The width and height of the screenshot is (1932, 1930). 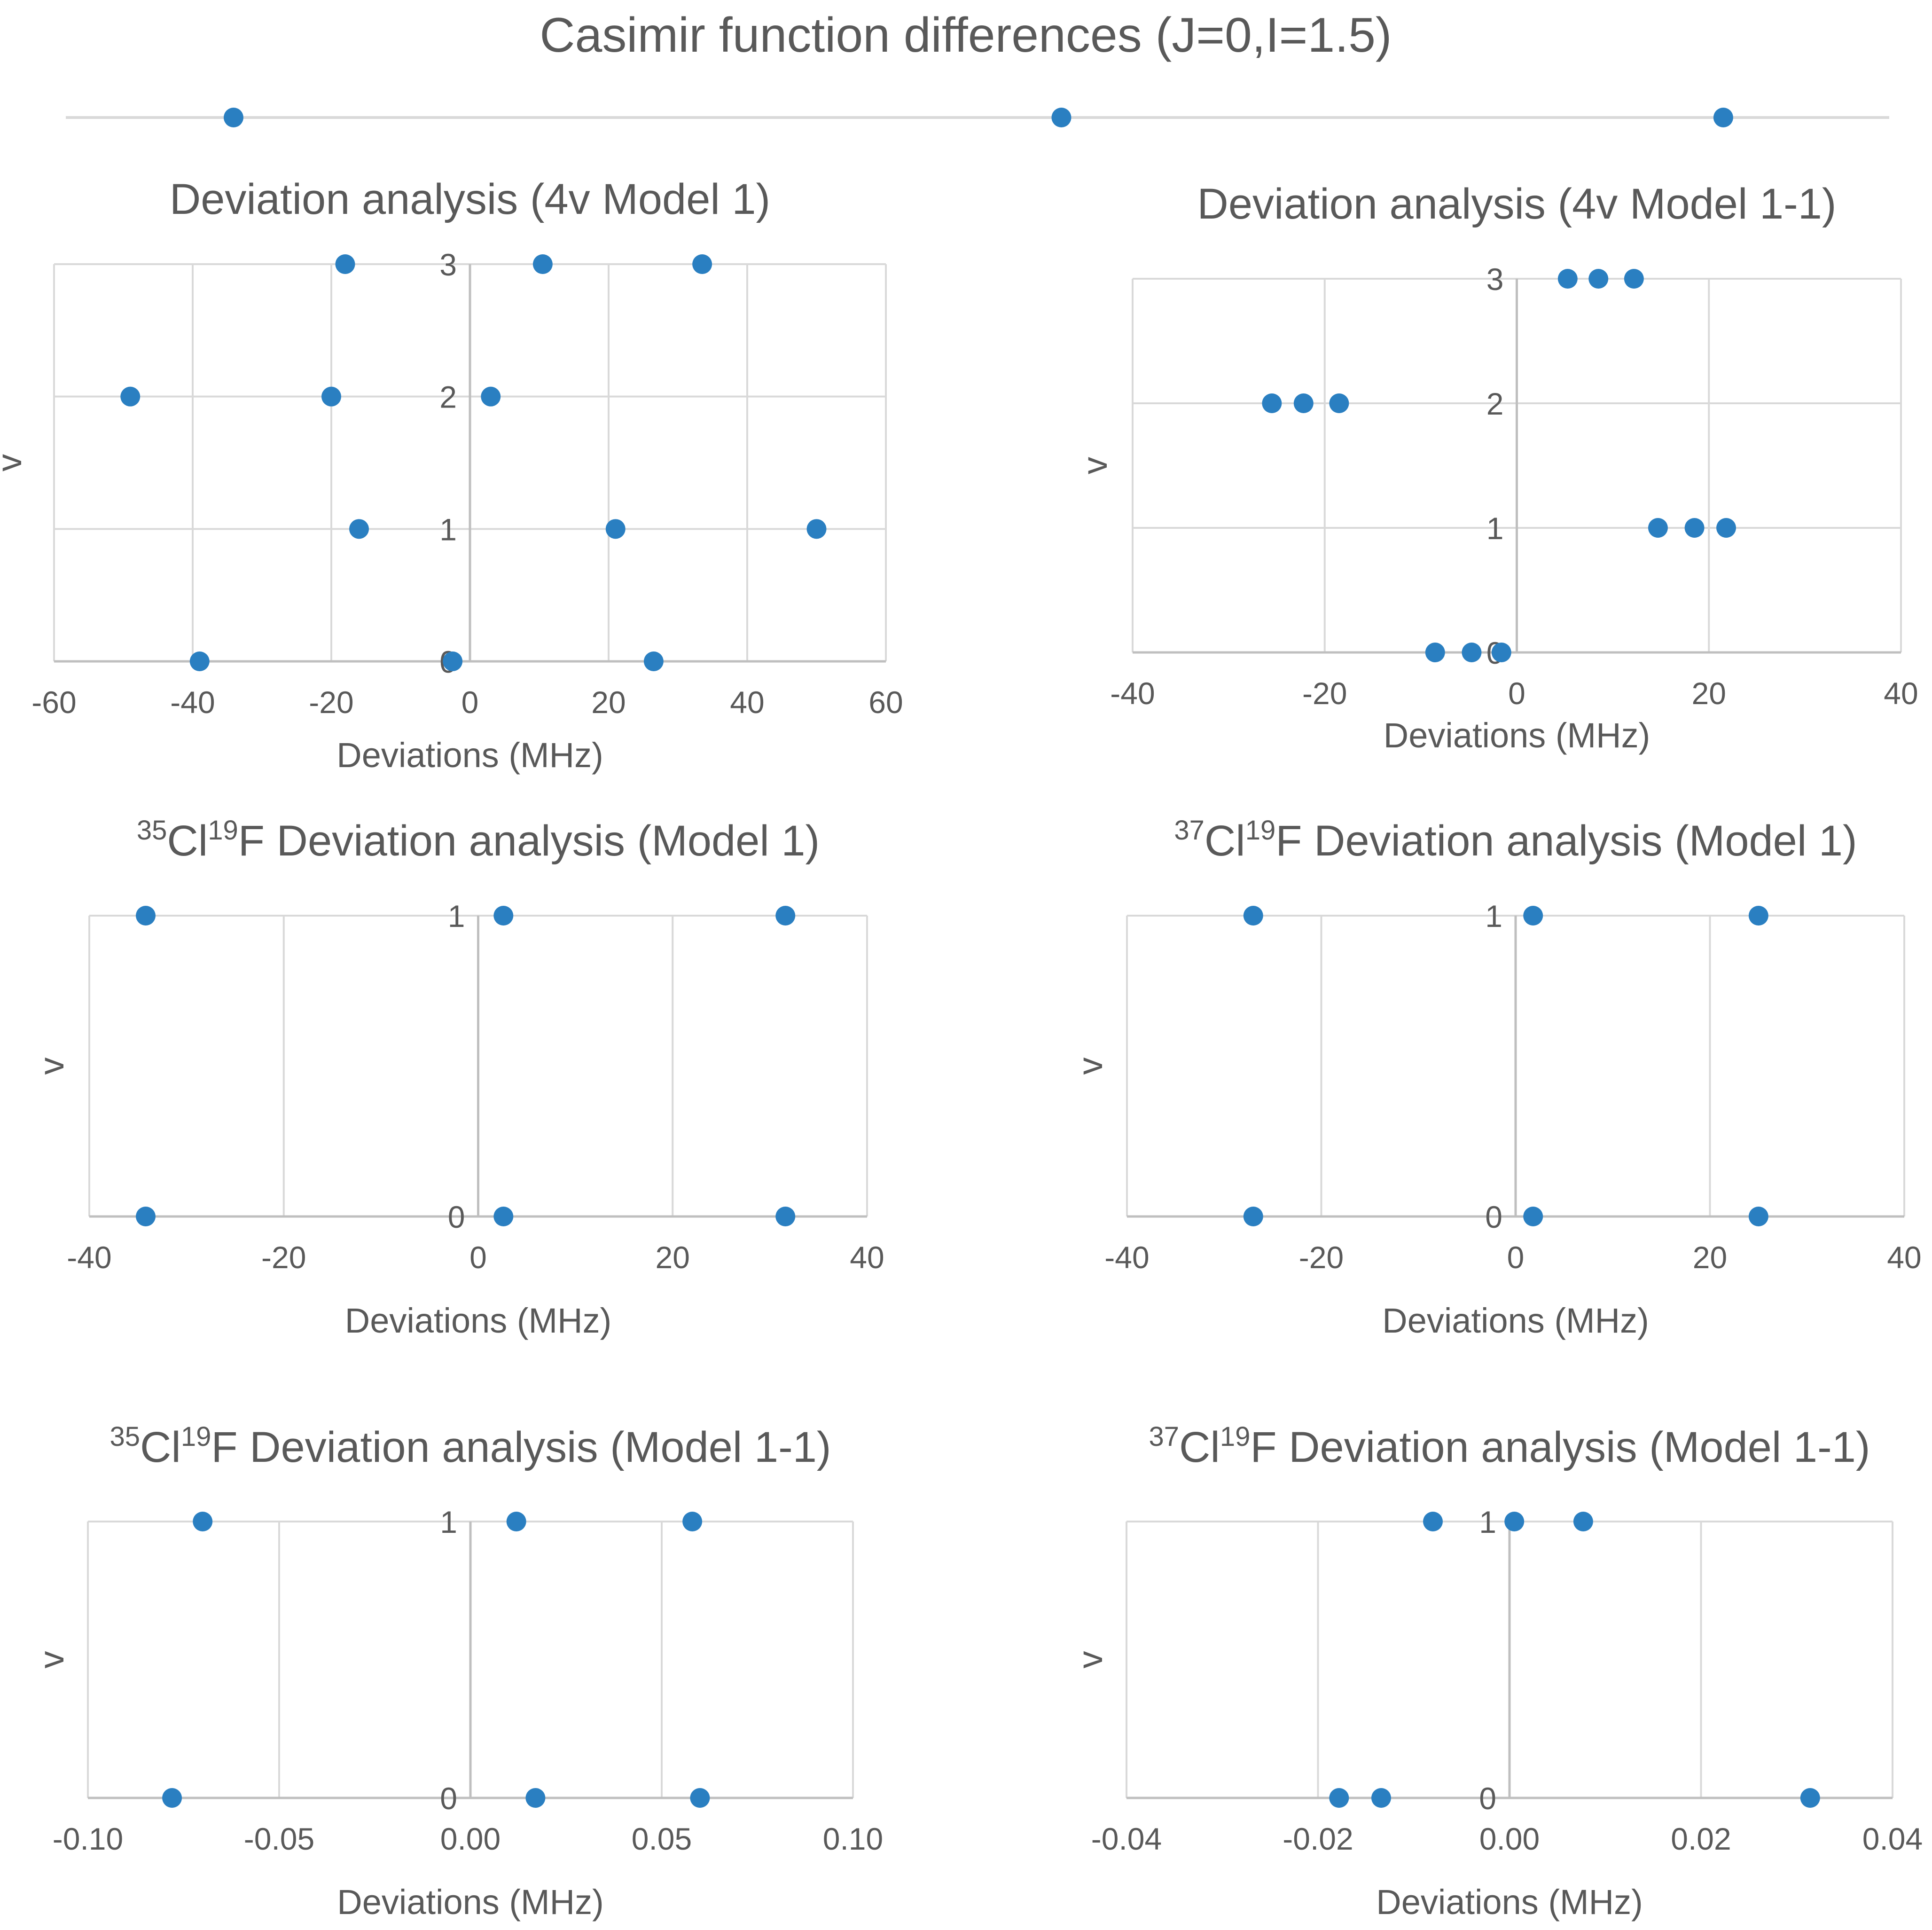 I want to click on chart-title: Deviation analysis (4v Model 1-1), so click(x=1516, y=204).